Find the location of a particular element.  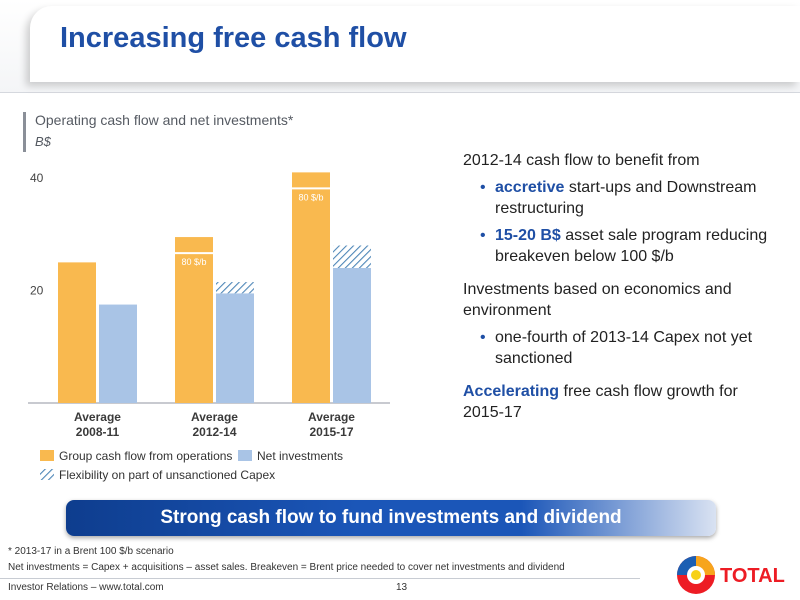

logo-wordmark: TOTAL is located at coordinates (752, 576).